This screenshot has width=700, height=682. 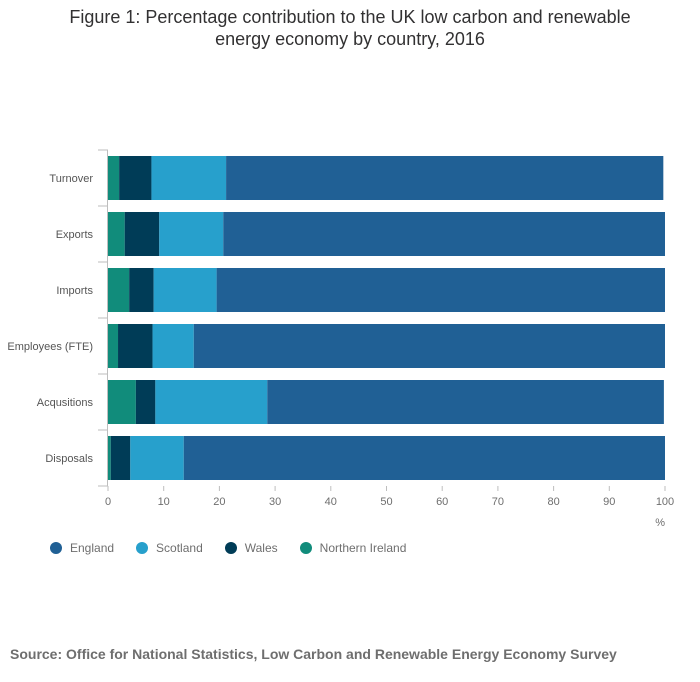 What do you see at coordinates (108, 502) in the screenshot?
I see `x-tick-label: 0` at bounding box center [108, 502].